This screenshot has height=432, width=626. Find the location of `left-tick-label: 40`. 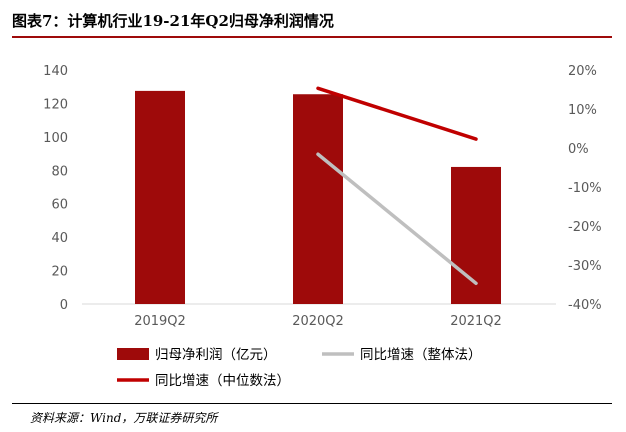

left-tick-label: 40 is located at coordinates (59, 238).